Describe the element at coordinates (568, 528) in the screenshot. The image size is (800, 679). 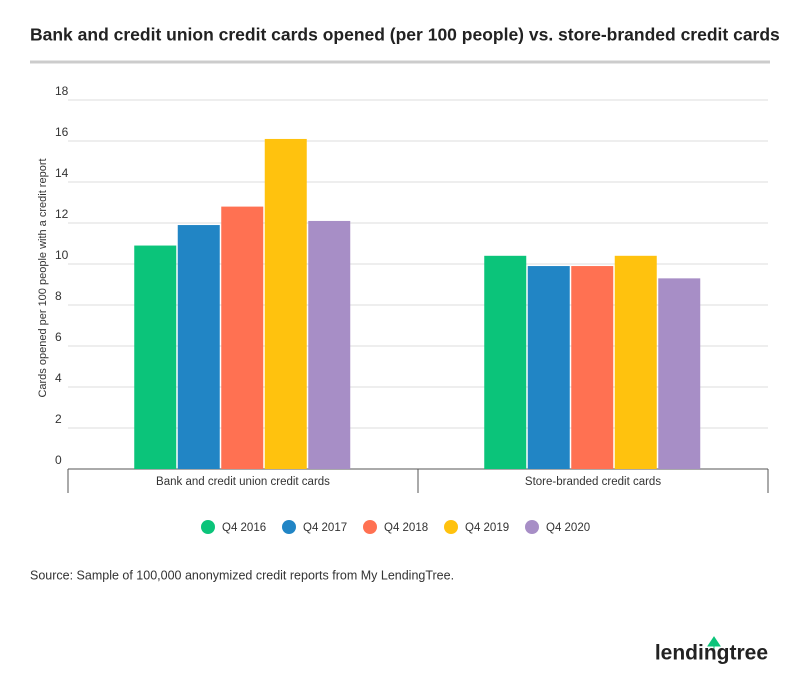
I see `legend-label: Q4 2020` at that location.